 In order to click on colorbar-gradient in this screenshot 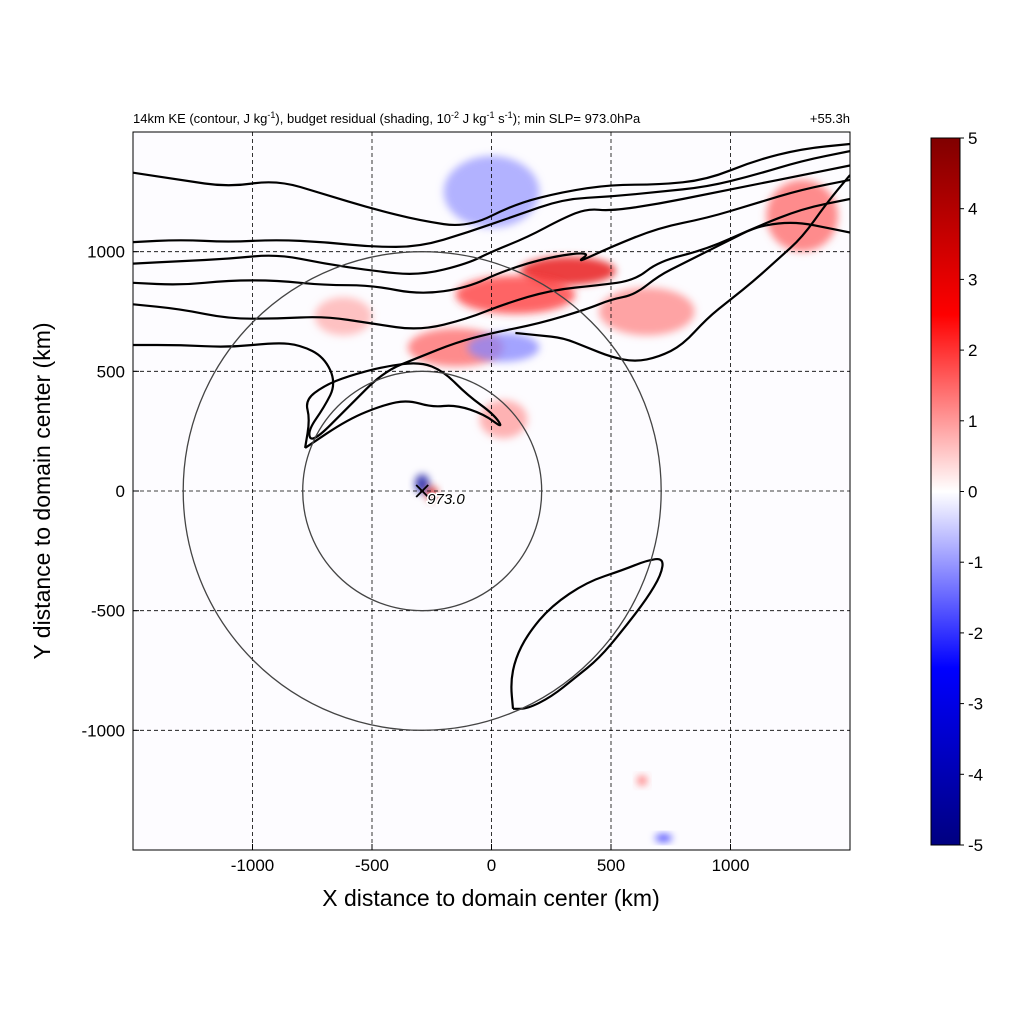, I will do `click(945, 491)`.